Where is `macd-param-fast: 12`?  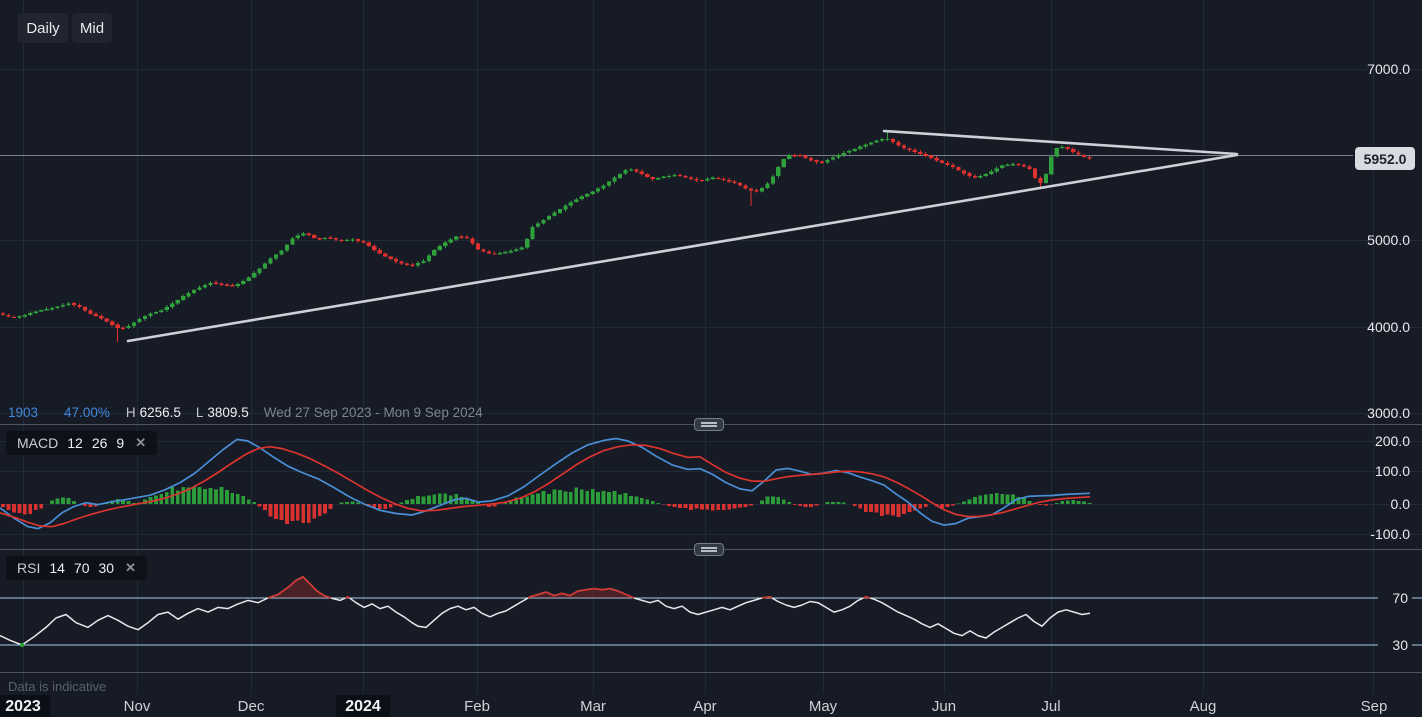
macd-param-fast: 12 is located at coordinates (75, 443).